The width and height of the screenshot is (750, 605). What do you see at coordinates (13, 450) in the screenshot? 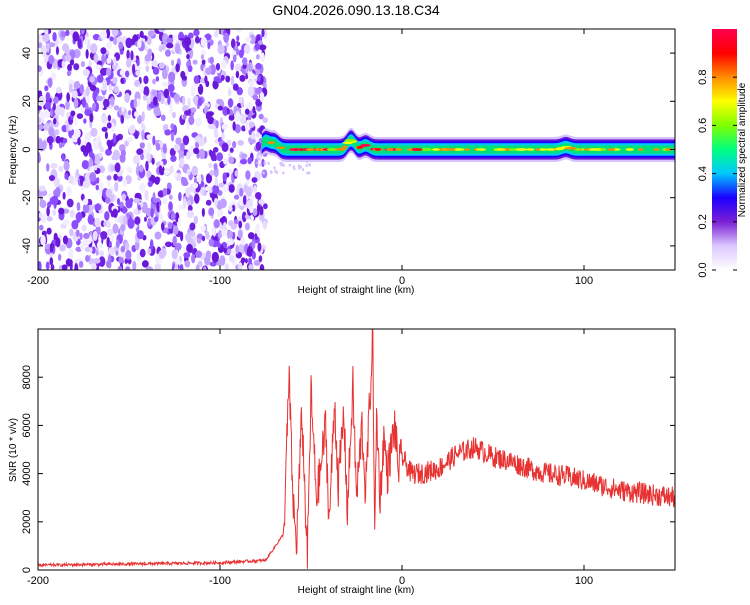
I see `snr-ylabel: SNR (10 * v/v)` at bounding box center [13, 450].